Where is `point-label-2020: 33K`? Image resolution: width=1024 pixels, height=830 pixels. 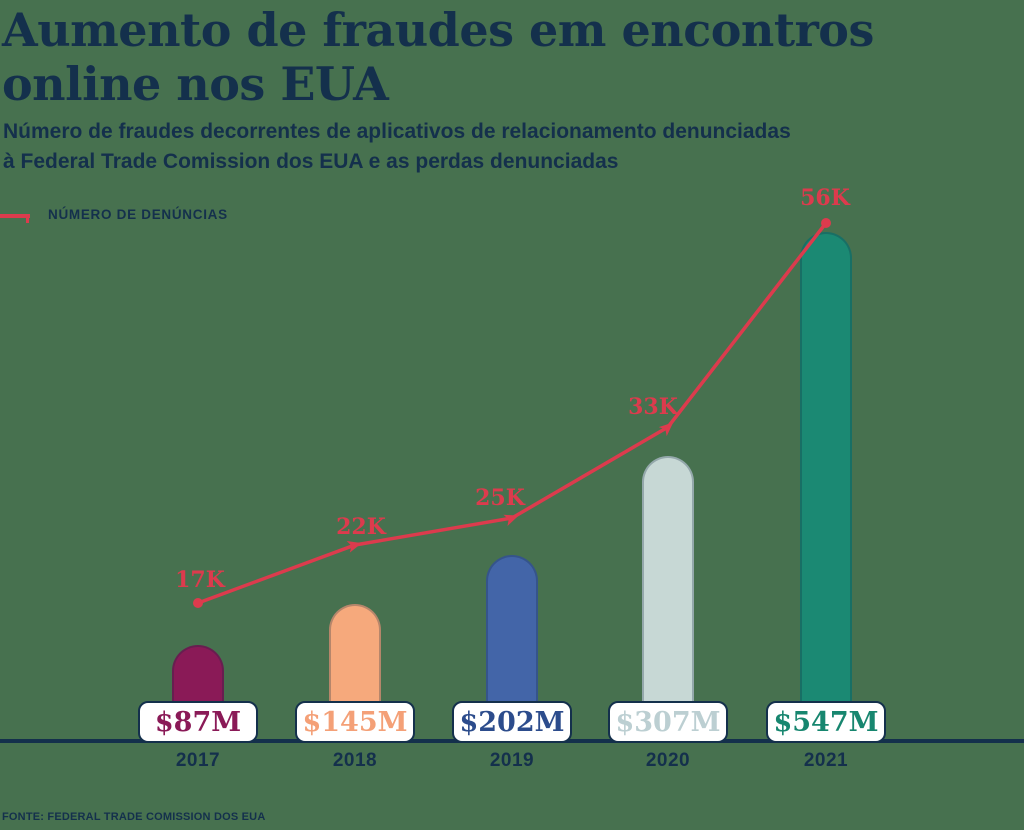
point-label-2020: 33K is located at coordinates (653, 407).